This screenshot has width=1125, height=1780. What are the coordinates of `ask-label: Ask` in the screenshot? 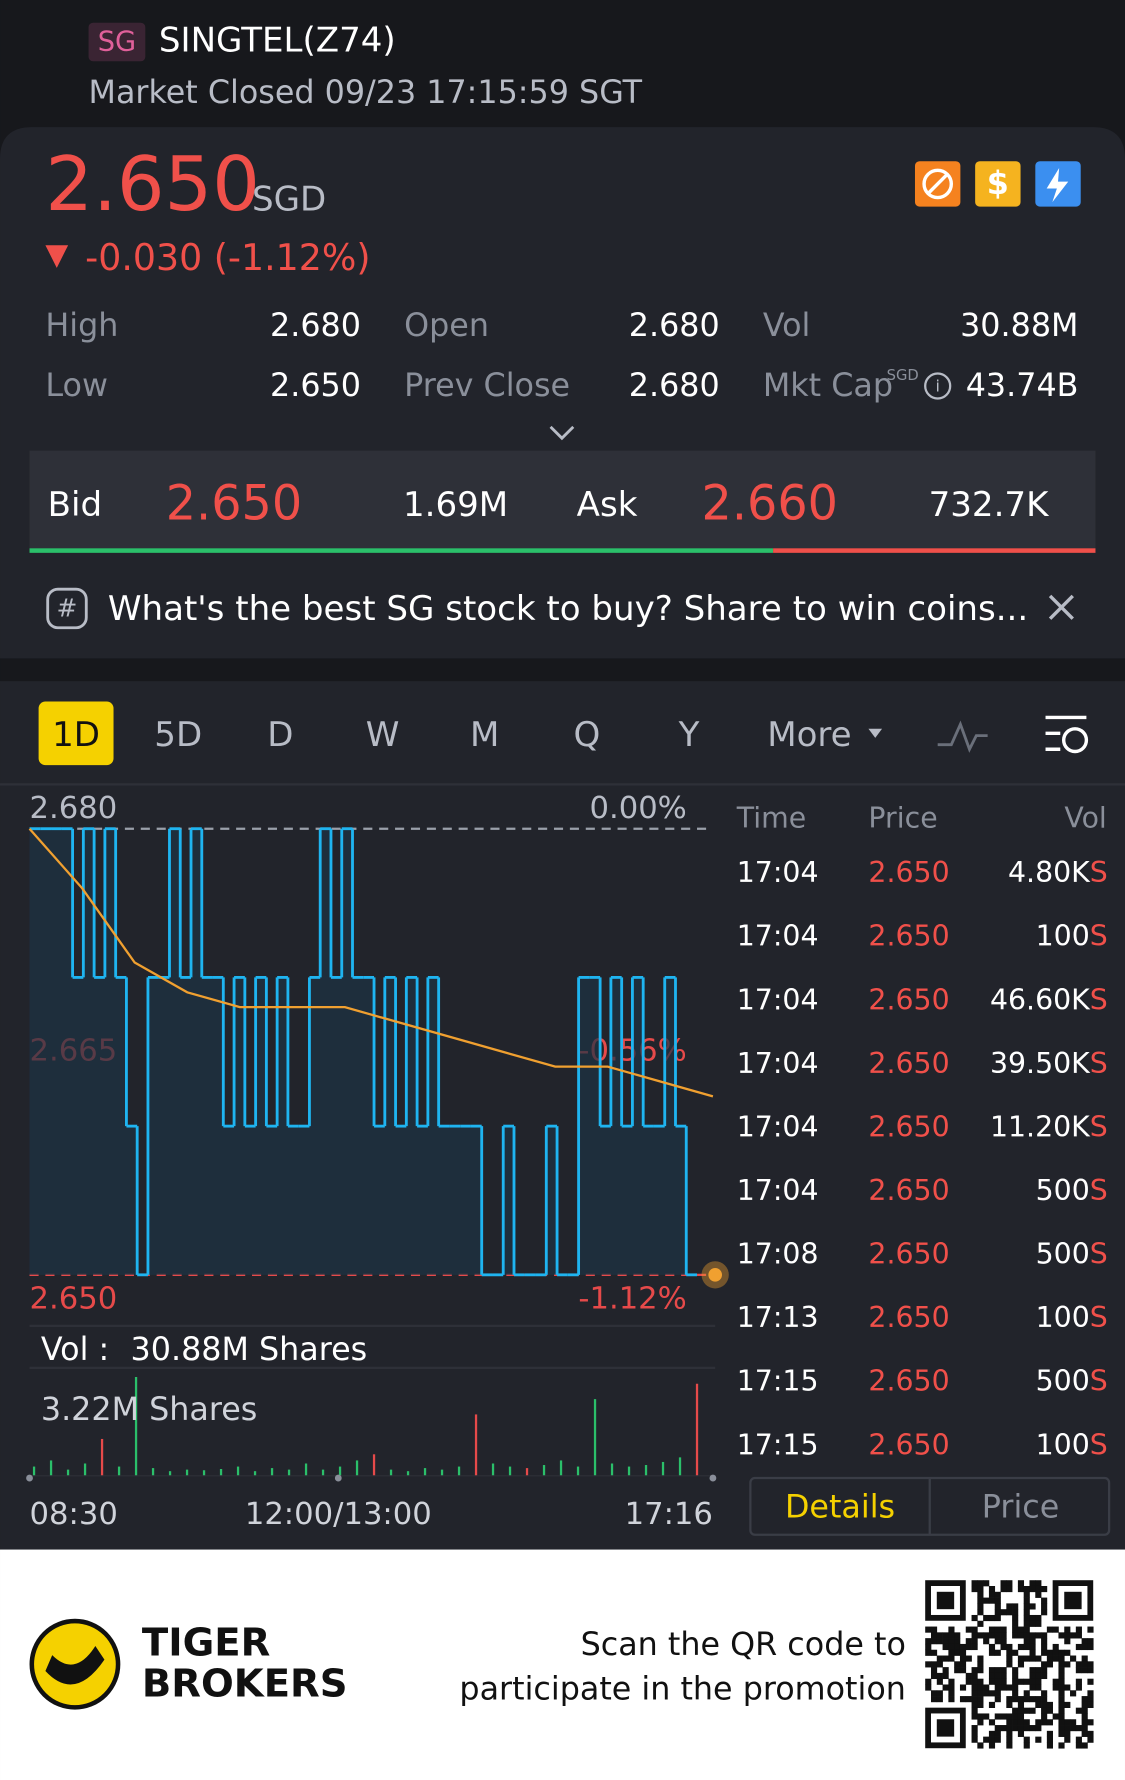 It's located at (607, 505).